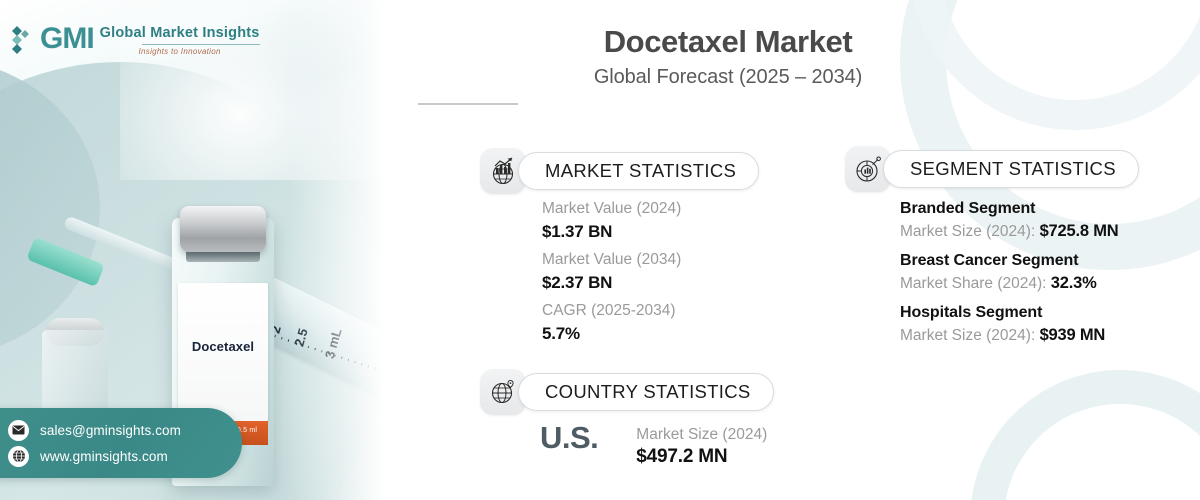 This screenshot has height=500, width=1200. I want to click on globe-bar-chart-icon, so click(503, 171).